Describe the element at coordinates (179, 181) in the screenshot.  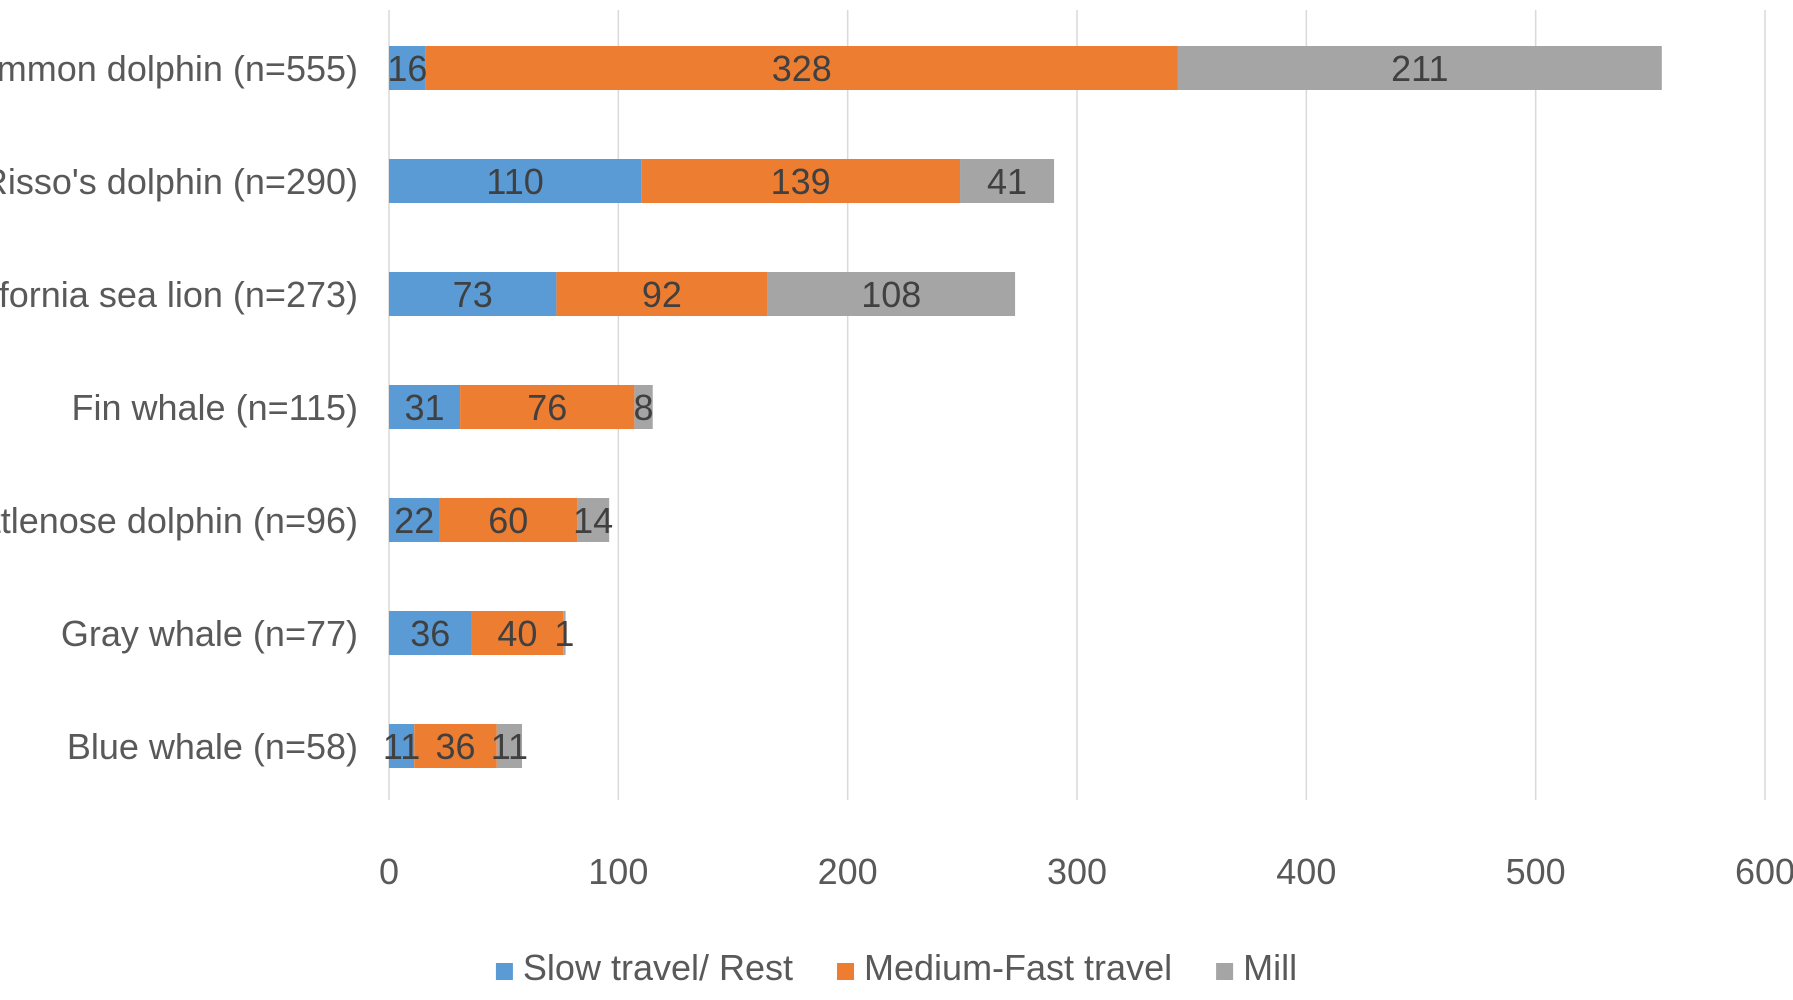
I see `category-label: Risso's dolphin (n=290)` at that location.